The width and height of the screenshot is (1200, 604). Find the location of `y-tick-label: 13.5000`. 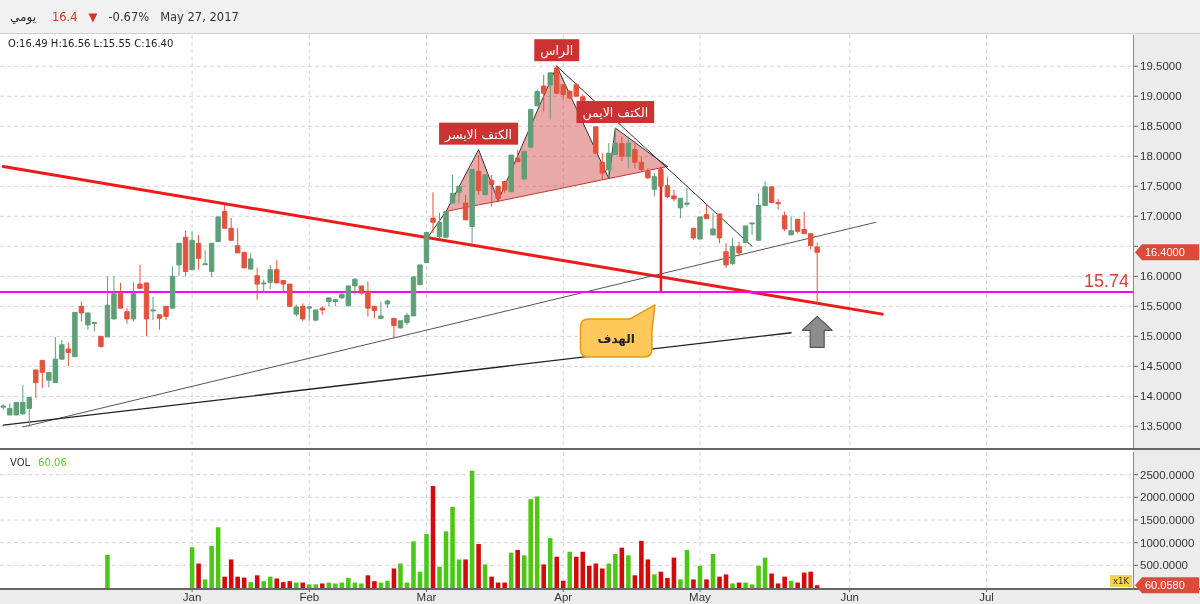

y-tick-label: 13.5000 is located at coordinates (1161, 426).